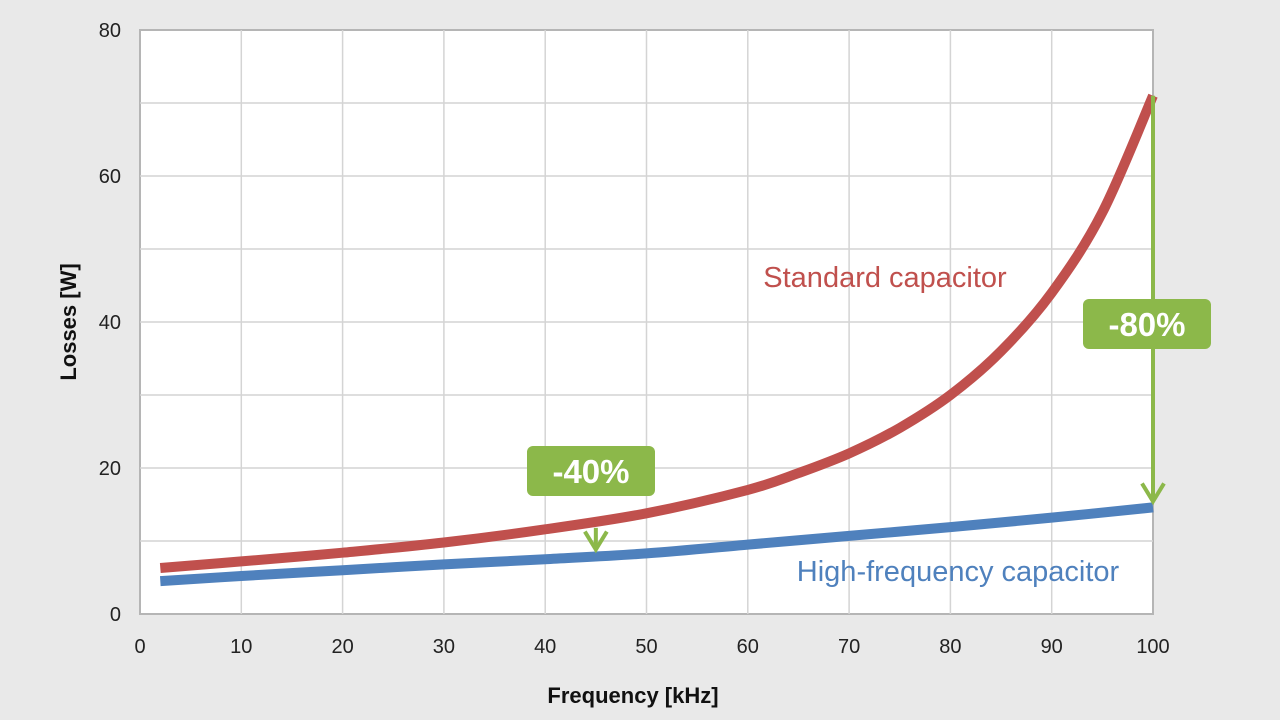 This screenshot has width=1280, height=720. I want to click on x-tick-label: 50, so click(646, 647).